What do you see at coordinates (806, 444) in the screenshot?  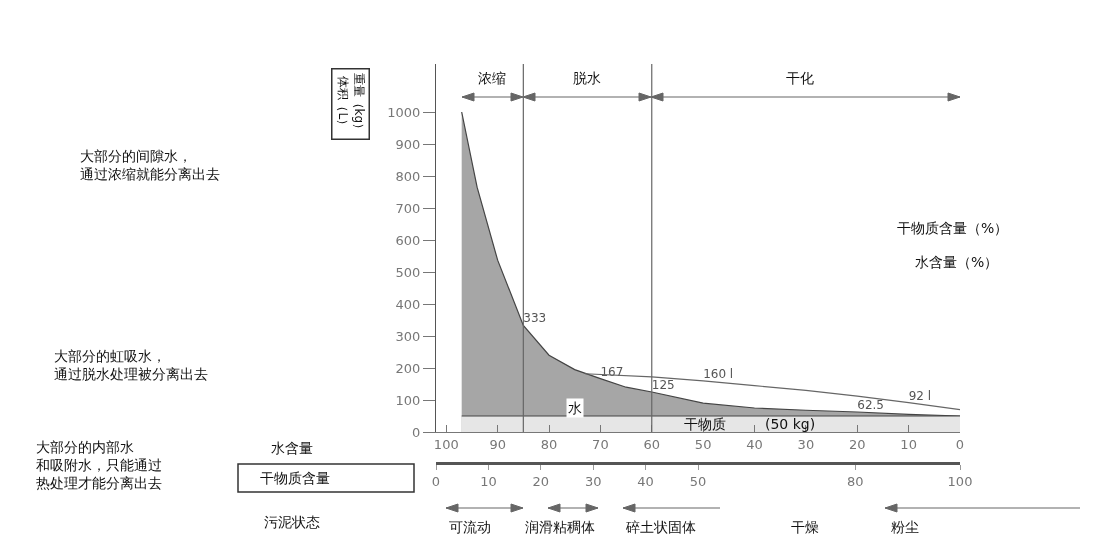 I see `x-tick-label: 30` at bounding box center [806, 444].